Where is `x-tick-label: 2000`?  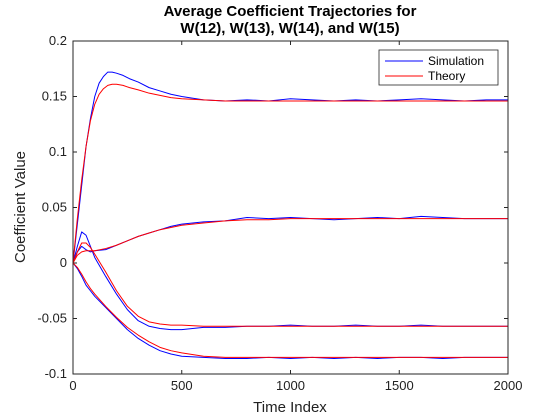
x-tick-label: 2000 is located at coordinates (508, 385).